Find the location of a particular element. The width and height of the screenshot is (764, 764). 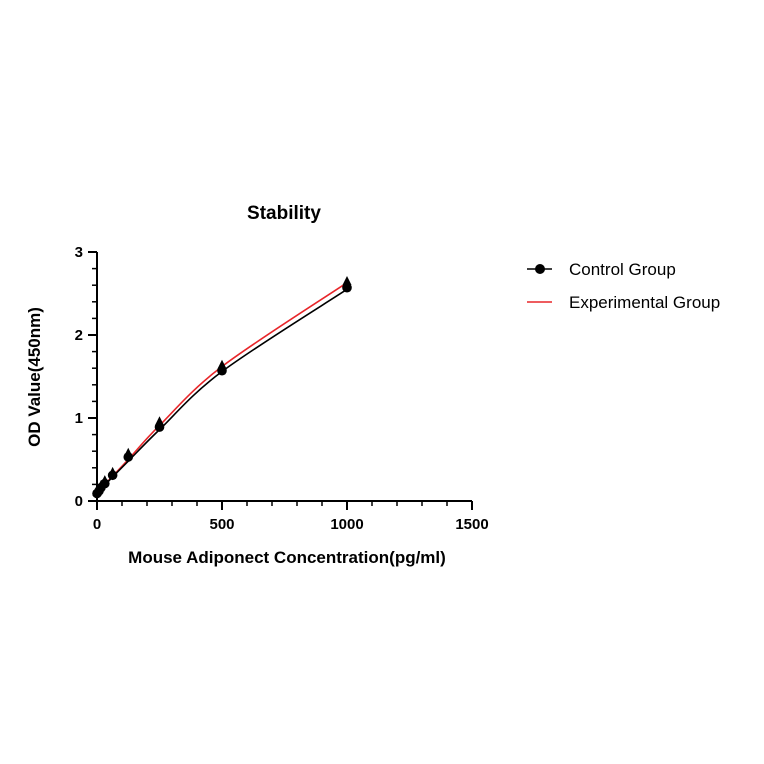

fit-curve-control is located at coordinates (222, 391).